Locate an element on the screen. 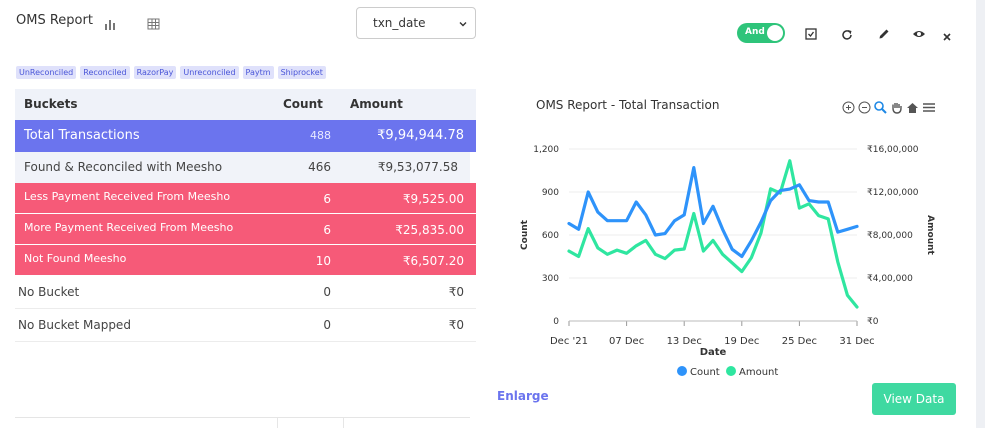 The image size is (985, 428). row-bucket: Found & Reconciled with Meesho is located at coordinates (123, 167).